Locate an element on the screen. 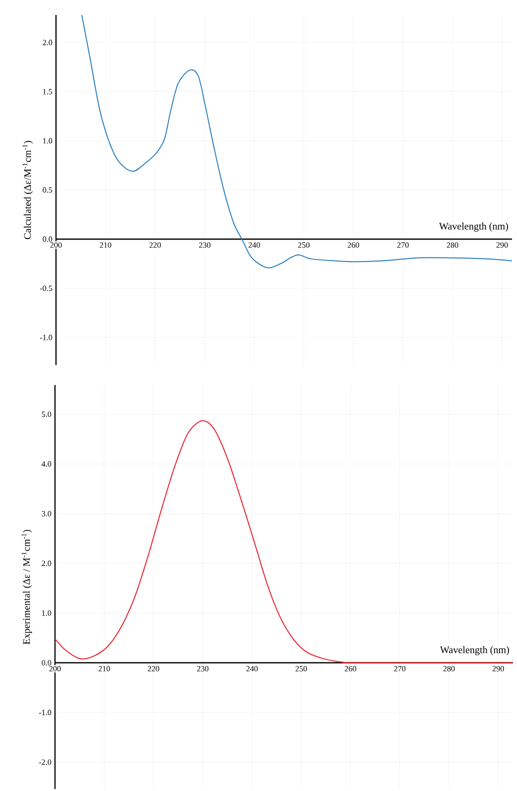 The width and height of the screenshot is (517, 791). y-tick-label: -0.5 is located at coordinates (46, 289).